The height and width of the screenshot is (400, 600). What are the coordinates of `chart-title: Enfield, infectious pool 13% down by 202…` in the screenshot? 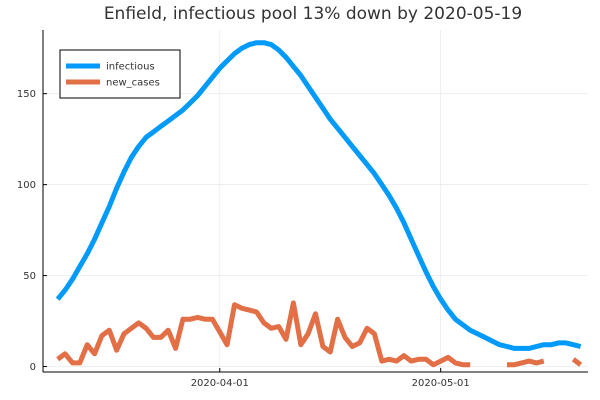 It's located at (313, 14).